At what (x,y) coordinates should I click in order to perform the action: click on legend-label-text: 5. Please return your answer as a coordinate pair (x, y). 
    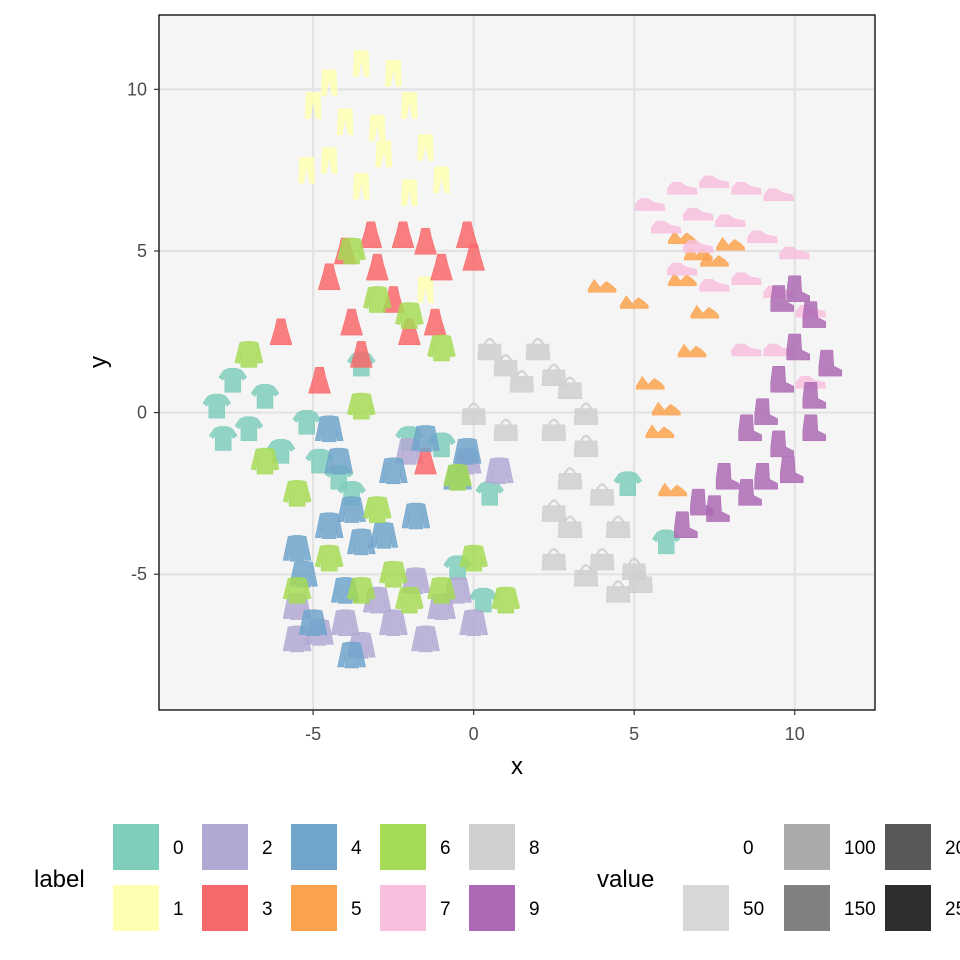
    Looking at the image, I should click on (356, 909).